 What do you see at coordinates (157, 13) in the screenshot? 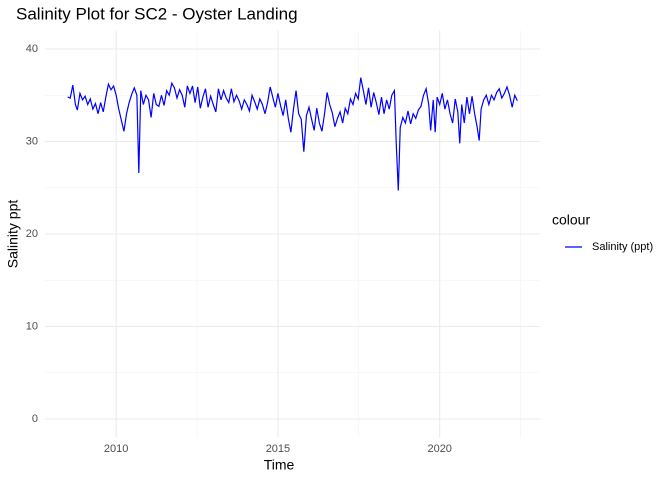
I see `chart-title: Salinity Plot for SC2 - Oyster Landing` at bounding box center [157, 13].